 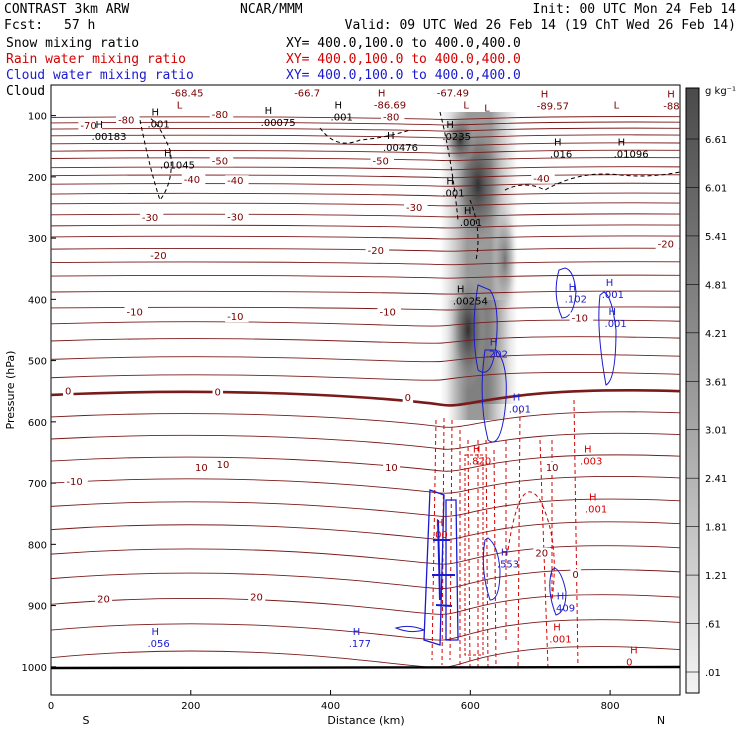 What do you see at coordinates (470, 706) in the screenshot?
I see `x-tick-label: 600` at bounding box center [470, 706].